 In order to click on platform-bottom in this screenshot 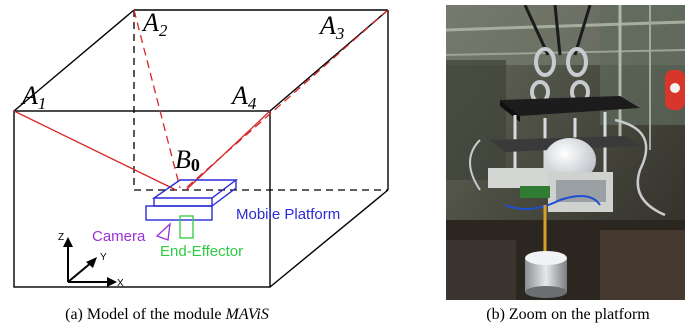, I will do `click(179, 213)`.